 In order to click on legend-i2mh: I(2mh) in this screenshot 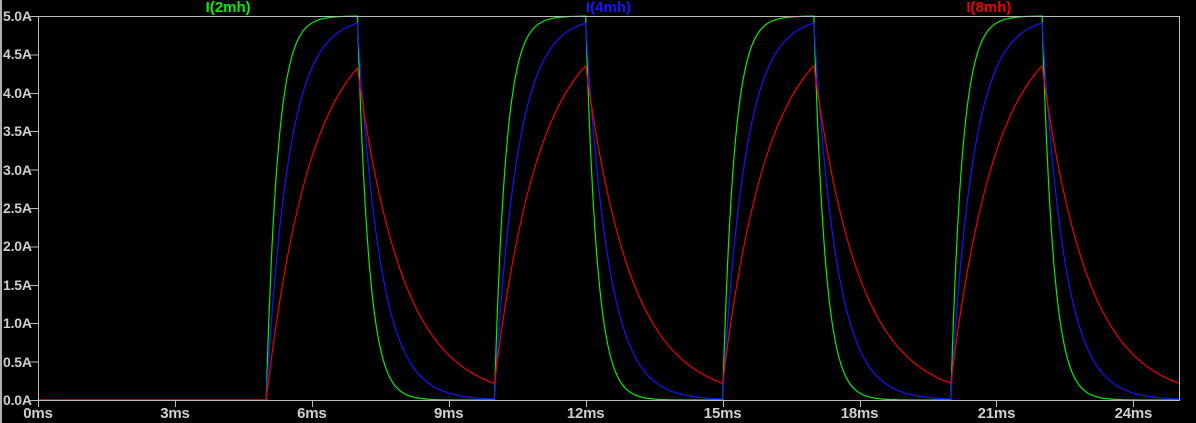, I will do `click(228, 8)`.